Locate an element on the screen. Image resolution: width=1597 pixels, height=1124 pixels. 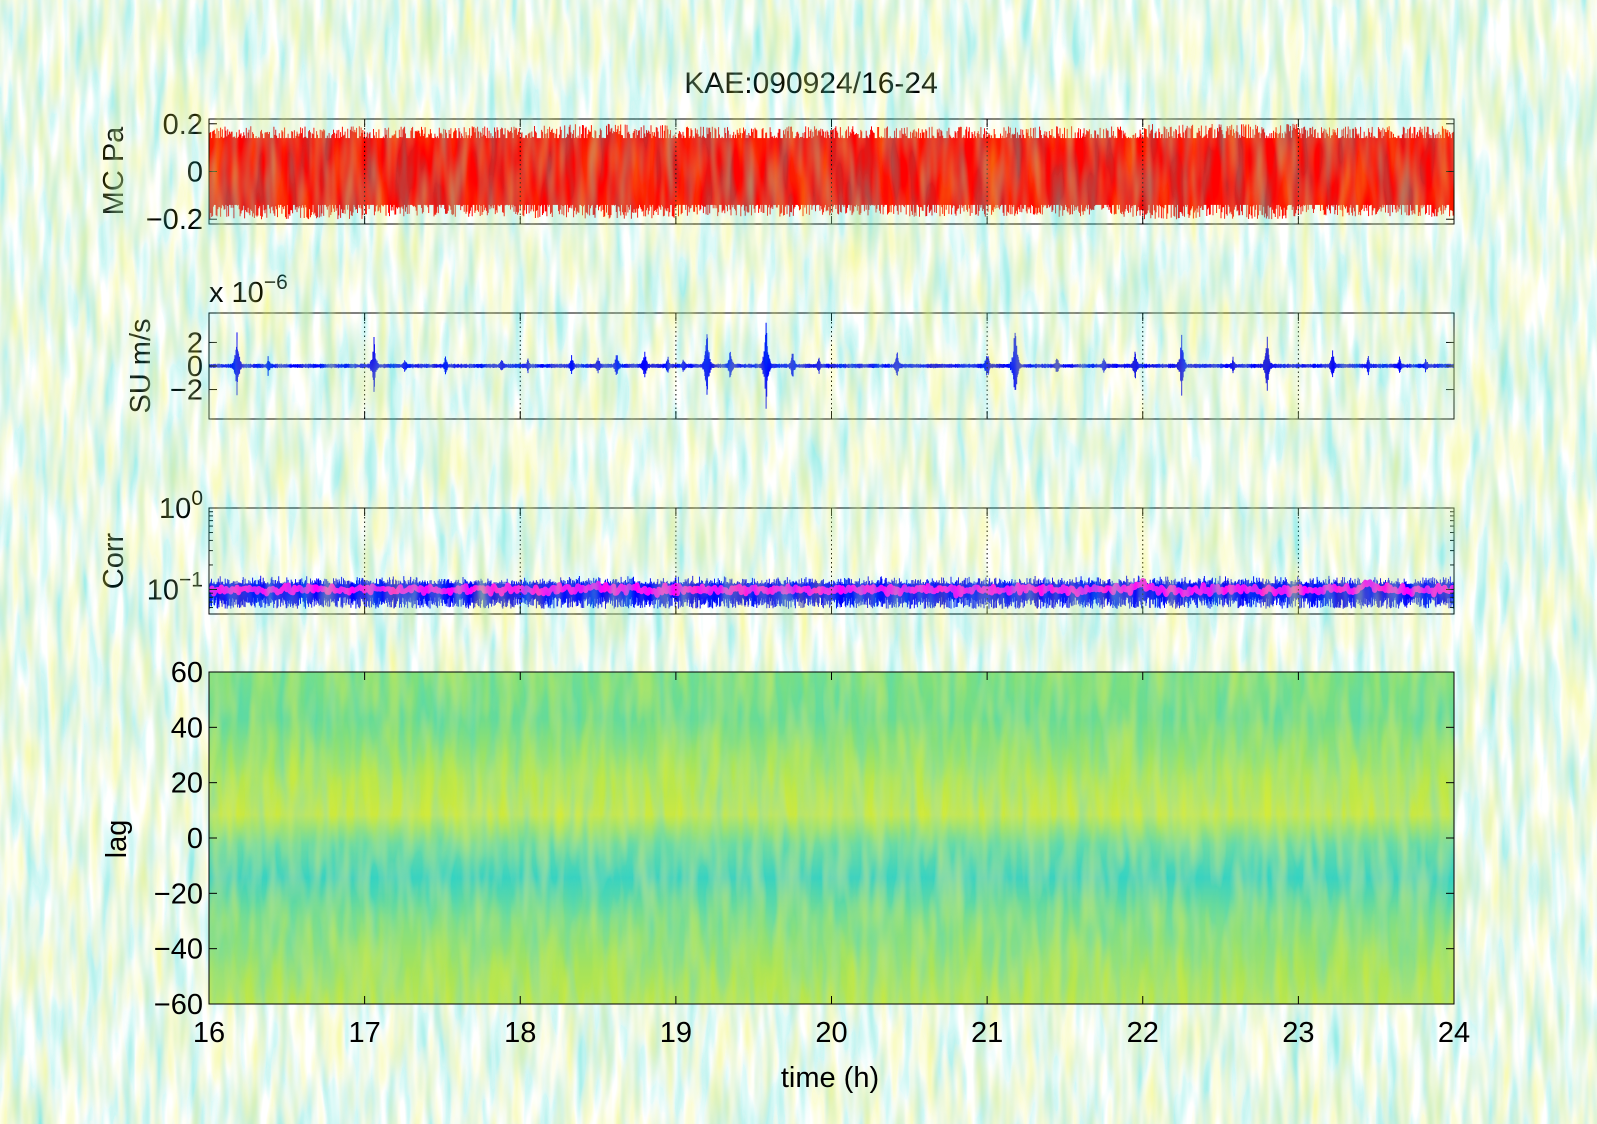
pressure-y-tick-label: 0 is located at coordinates (195, 173).